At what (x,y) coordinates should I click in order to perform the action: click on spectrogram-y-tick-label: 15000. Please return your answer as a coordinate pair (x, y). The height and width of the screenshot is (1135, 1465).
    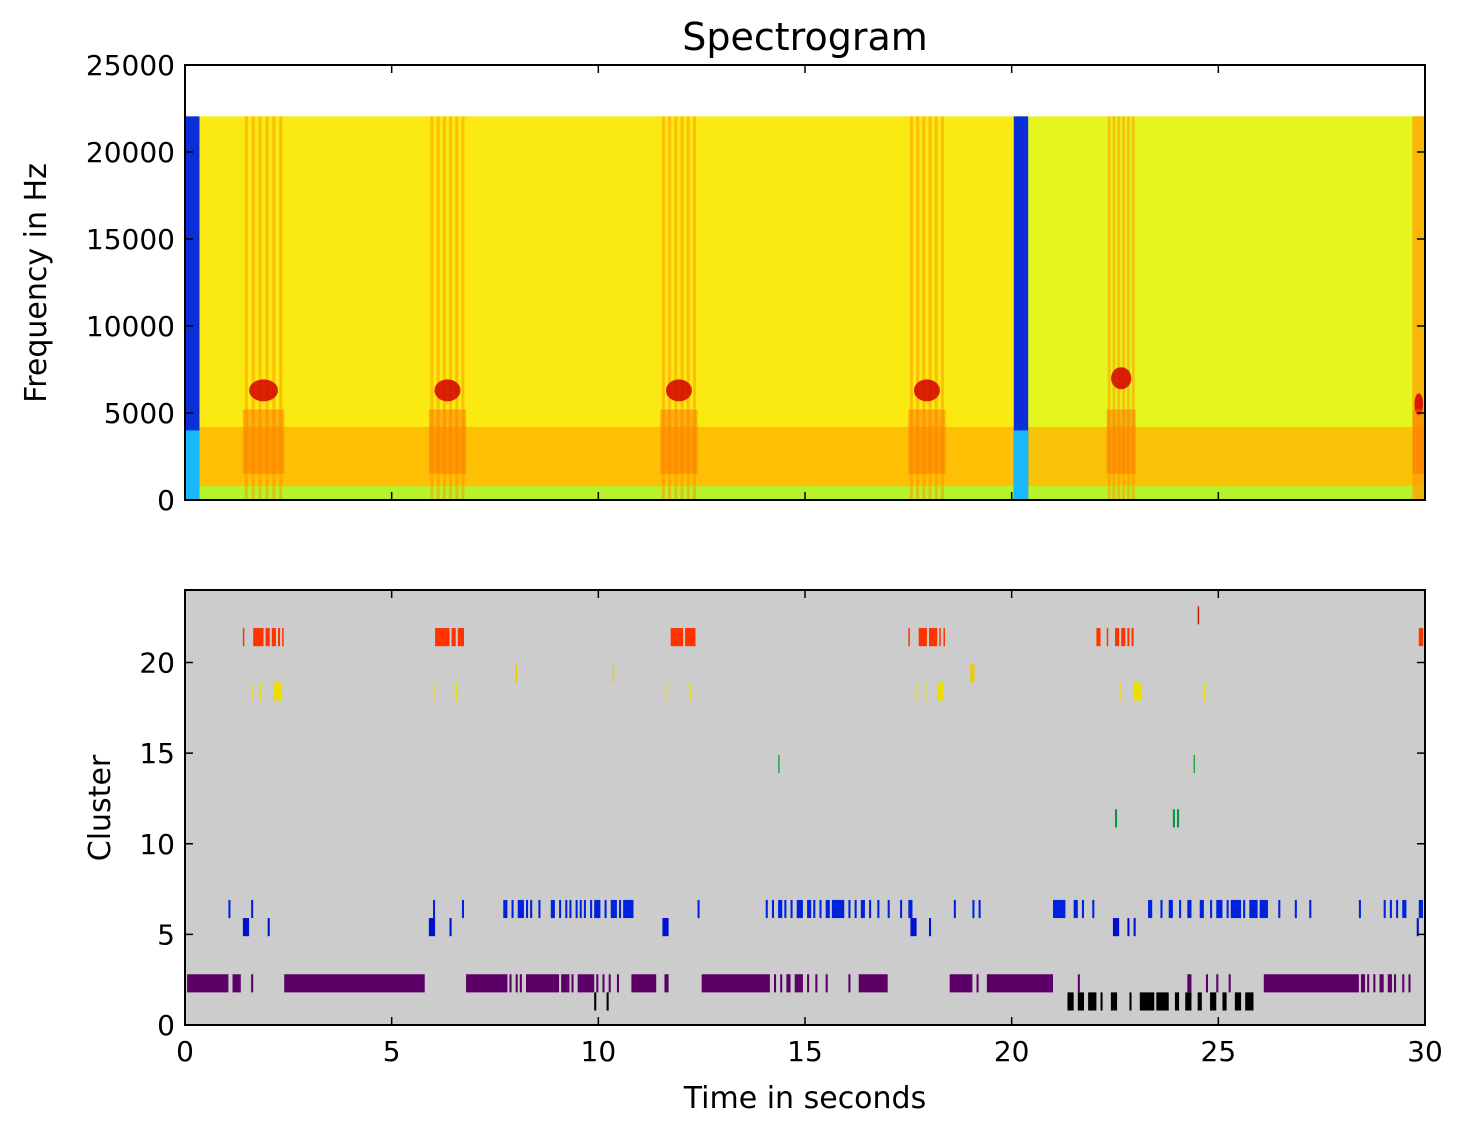
    Looking at the image, I should click on (130, 239).